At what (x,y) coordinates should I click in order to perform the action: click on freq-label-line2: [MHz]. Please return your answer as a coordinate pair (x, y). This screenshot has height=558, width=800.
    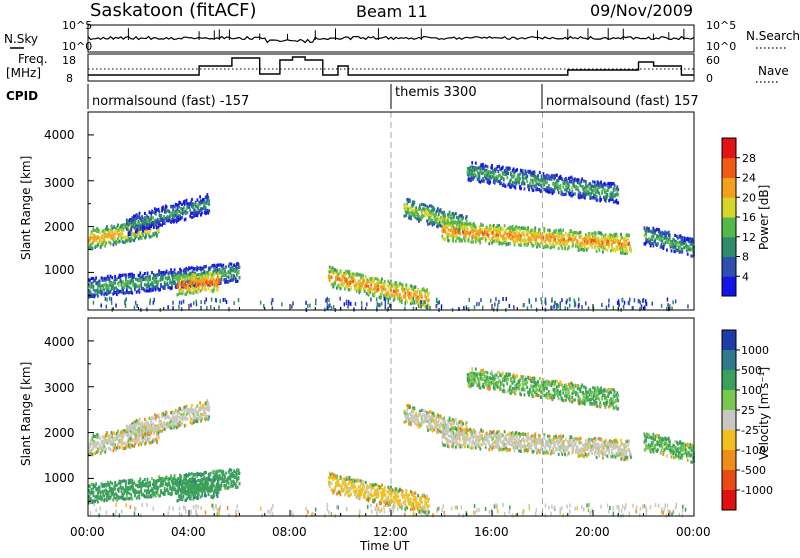
    Looking at the image, I should click on (23, 73).